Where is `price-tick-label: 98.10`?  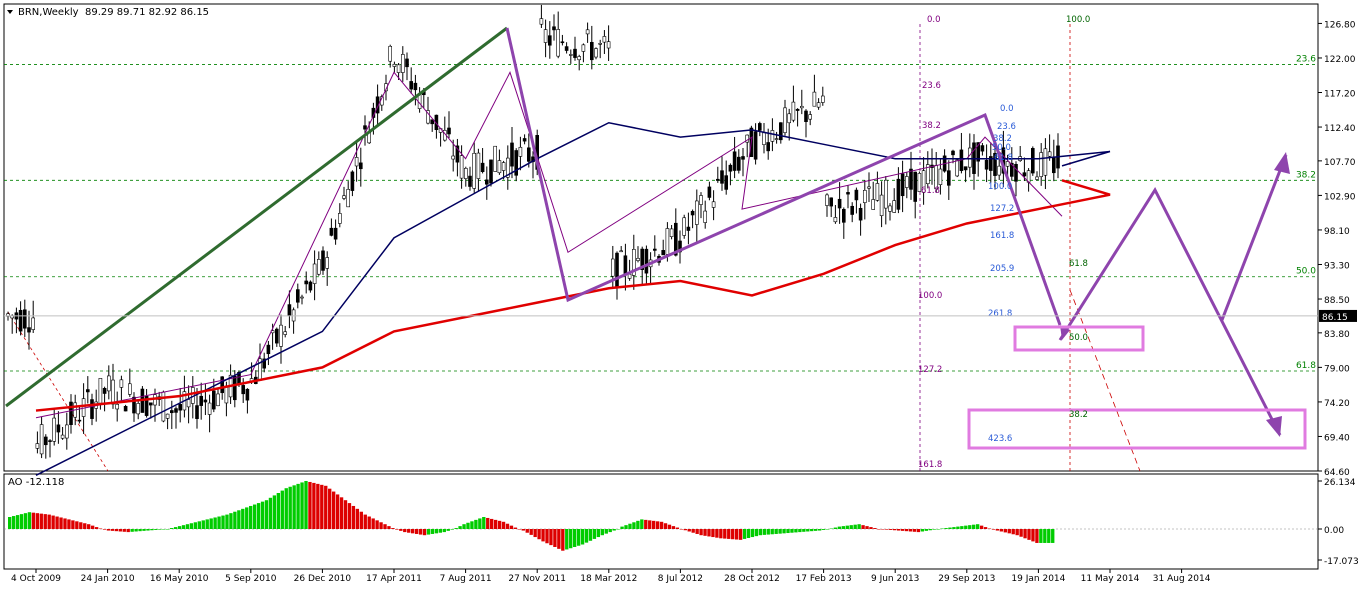
price-tick-label: 98.10 is located at coordinates (1337, 232).